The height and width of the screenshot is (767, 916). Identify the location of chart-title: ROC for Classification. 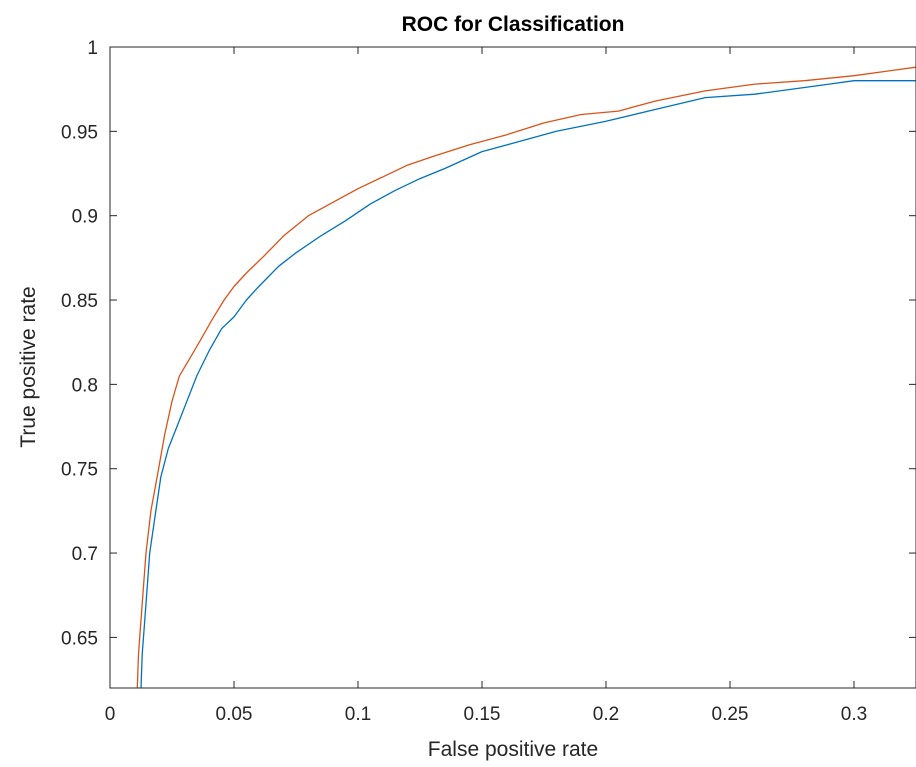
(513, 24).